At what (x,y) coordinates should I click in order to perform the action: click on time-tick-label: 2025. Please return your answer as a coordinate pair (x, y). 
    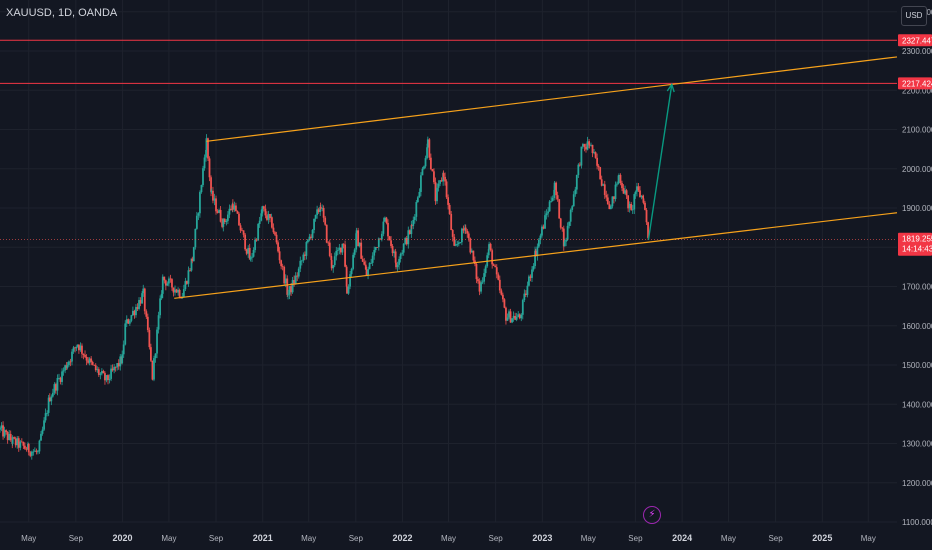
    Looking at the image, I should click on (822, 538).